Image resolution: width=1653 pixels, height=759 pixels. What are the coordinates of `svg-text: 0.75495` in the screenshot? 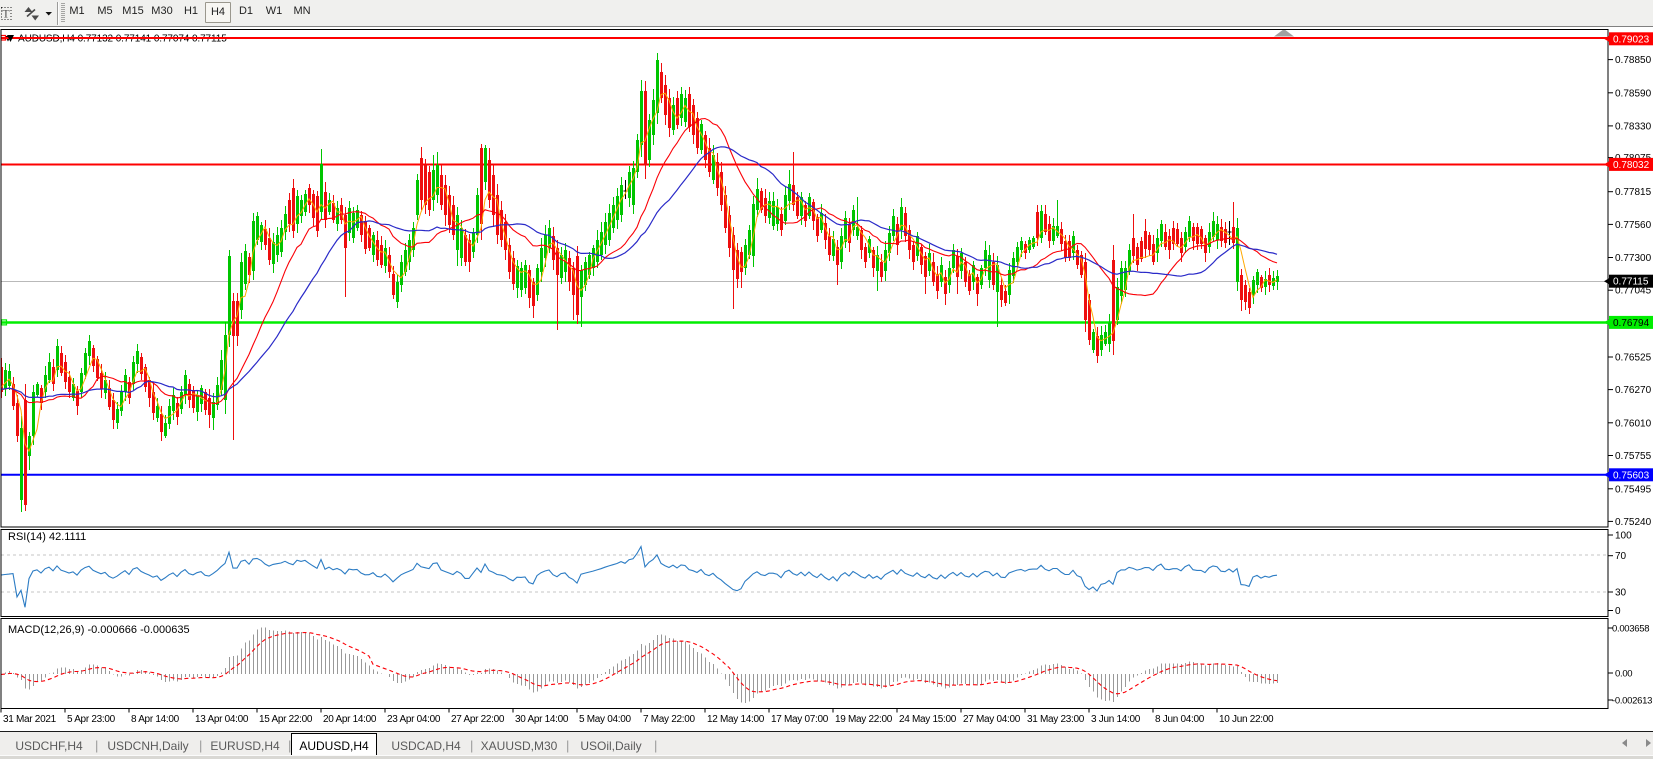 It's located at (1633, 489).